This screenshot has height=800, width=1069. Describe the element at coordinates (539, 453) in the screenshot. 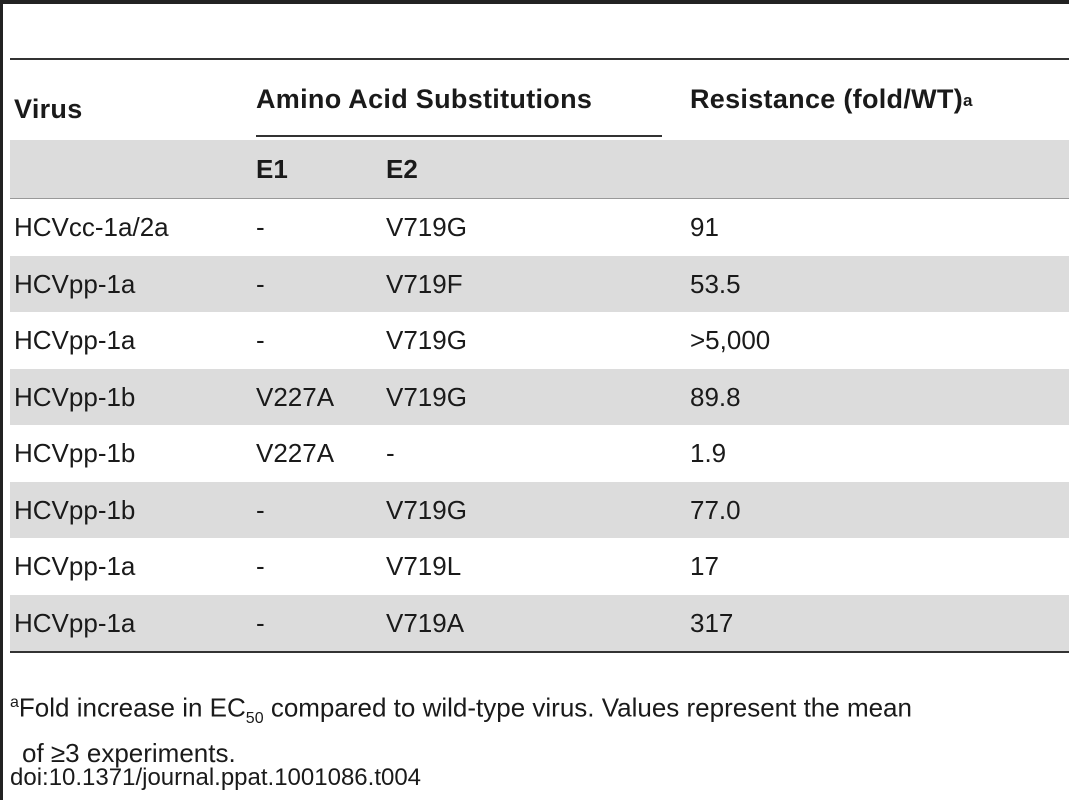

I see `table-row: HCVpp-1b V227A - 1.9` at that location.